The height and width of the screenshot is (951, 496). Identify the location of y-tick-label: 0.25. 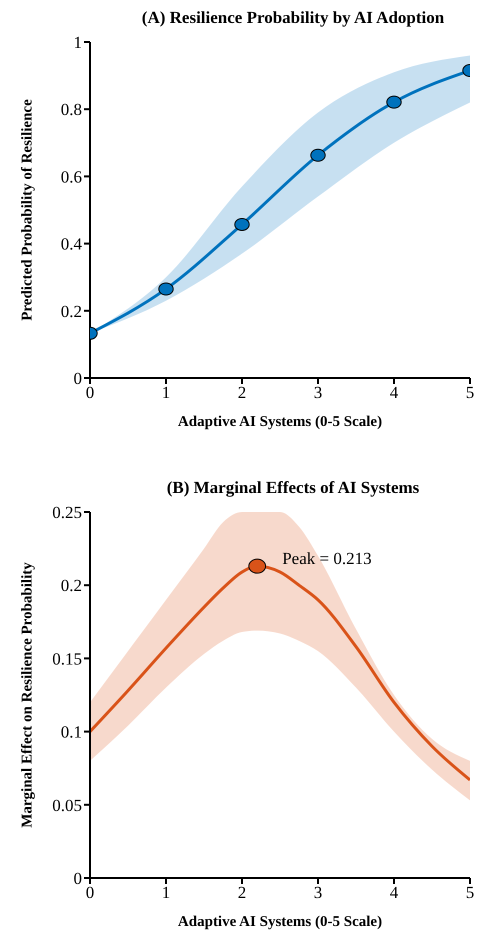
(67, 512).